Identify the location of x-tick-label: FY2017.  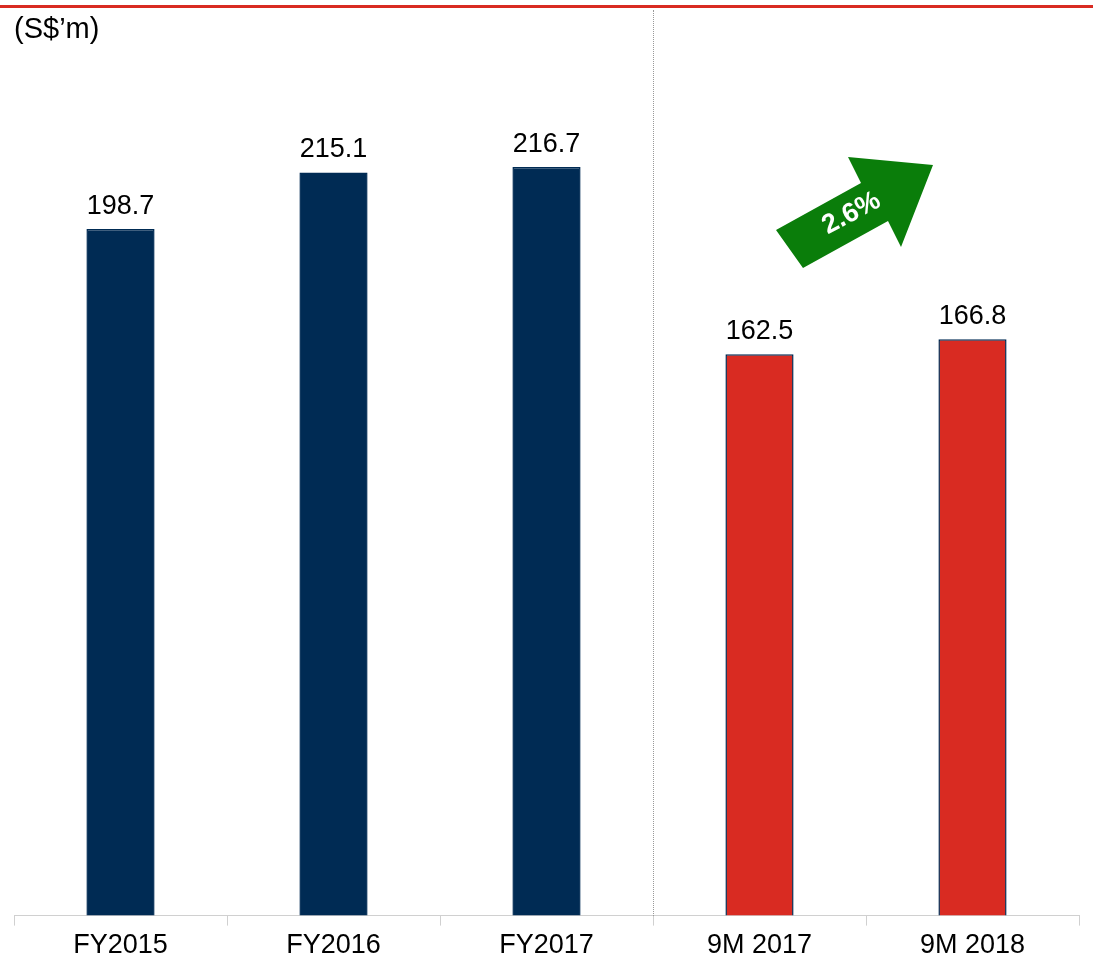
(546, 944).